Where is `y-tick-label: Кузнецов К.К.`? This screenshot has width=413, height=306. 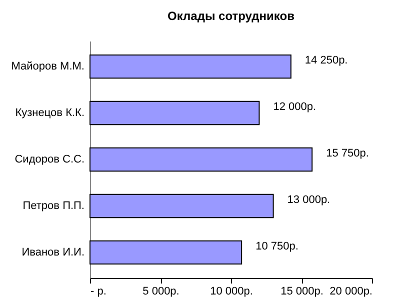
y-tick-label: Кузнецов К.К. is located at coordinates (49, 113).